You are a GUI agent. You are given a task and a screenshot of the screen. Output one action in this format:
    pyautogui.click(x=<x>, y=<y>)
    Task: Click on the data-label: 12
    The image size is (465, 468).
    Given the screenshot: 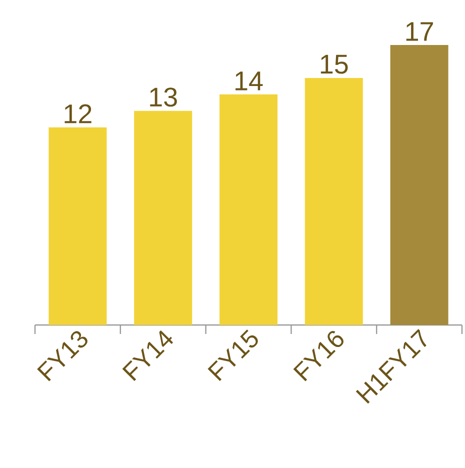 What is the action you would take?
    pyautogui.click(x=78, y=114)
    